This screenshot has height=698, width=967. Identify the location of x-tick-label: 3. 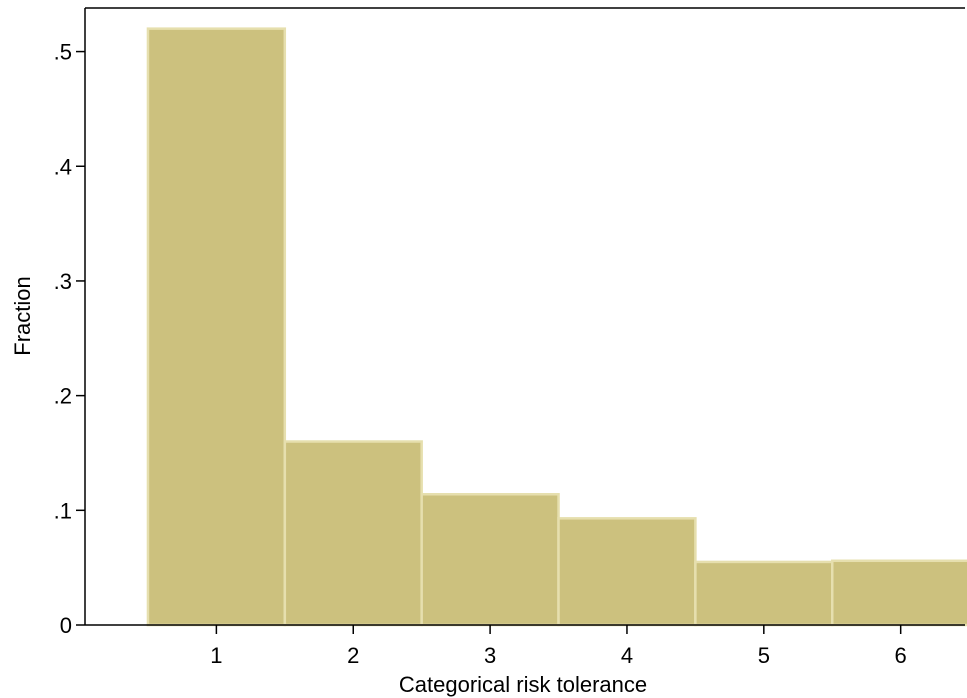
(490, 655).